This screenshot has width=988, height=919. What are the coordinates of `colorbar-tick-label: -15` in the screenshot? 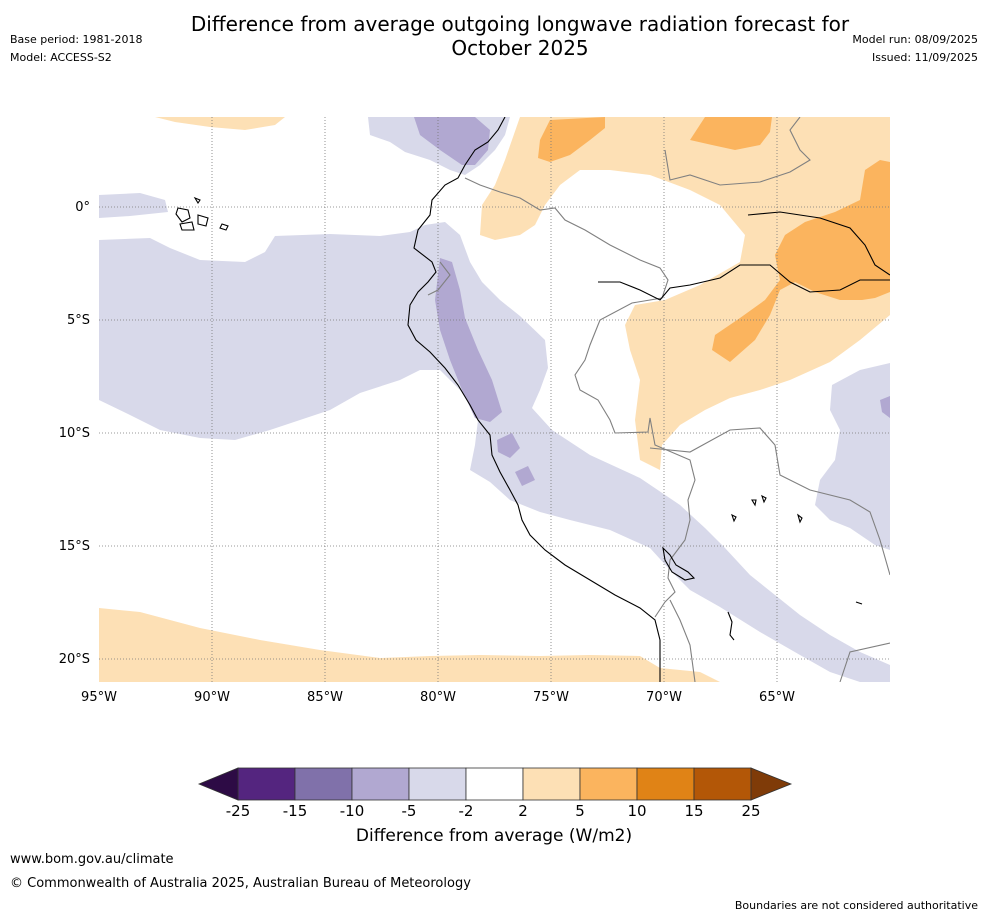 It's located at (295, 811).